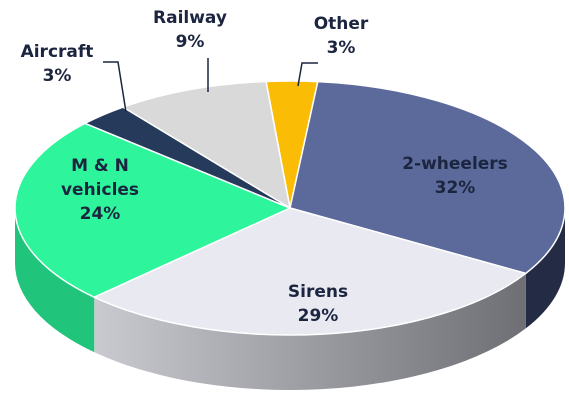 The height and width of the screenshot is (416, 569). I want to click on slice-label: Other 3%, so click(341, 36).